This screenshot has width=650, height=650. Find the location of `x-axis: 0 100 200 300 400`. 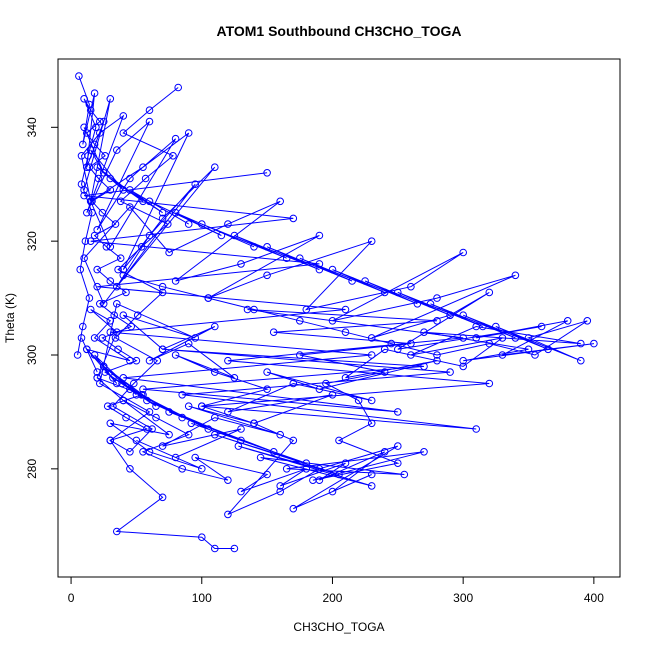

x-axis: 0 100 200 300 400 is located at coordinates (336, 591).